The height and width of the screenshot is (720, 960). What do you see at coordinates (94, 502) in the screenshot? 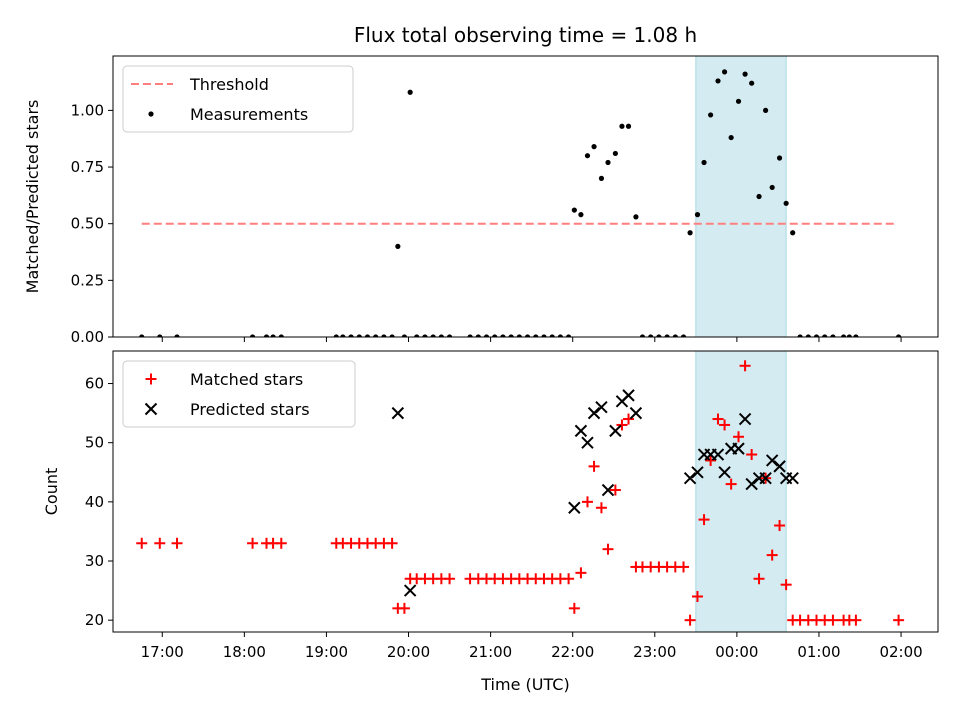
I see `y-tick-label: 40` at bounding box center [94, 502].